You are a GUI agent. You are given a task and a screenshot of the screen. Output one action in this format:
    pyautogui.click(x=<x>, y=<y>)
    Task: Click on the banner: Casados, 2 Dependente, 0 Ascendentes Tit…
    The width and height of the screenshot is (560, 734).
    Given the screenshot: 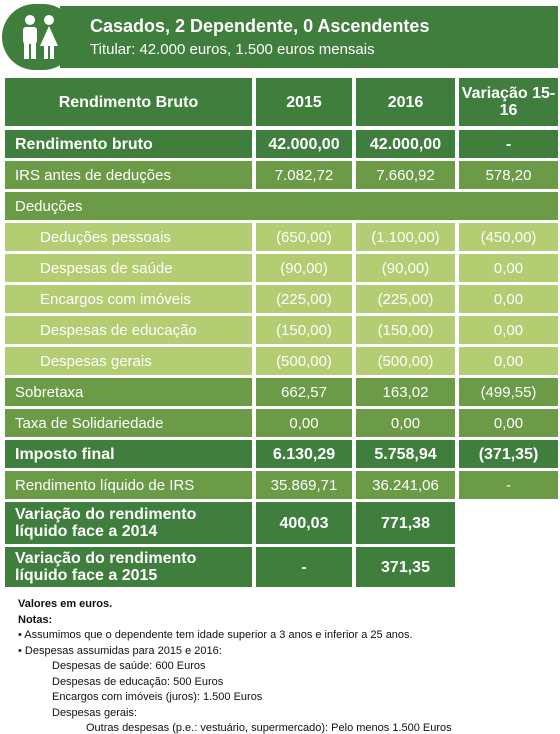 What is the action you would take?
    pyautogui.click(x=309, y=37)
    